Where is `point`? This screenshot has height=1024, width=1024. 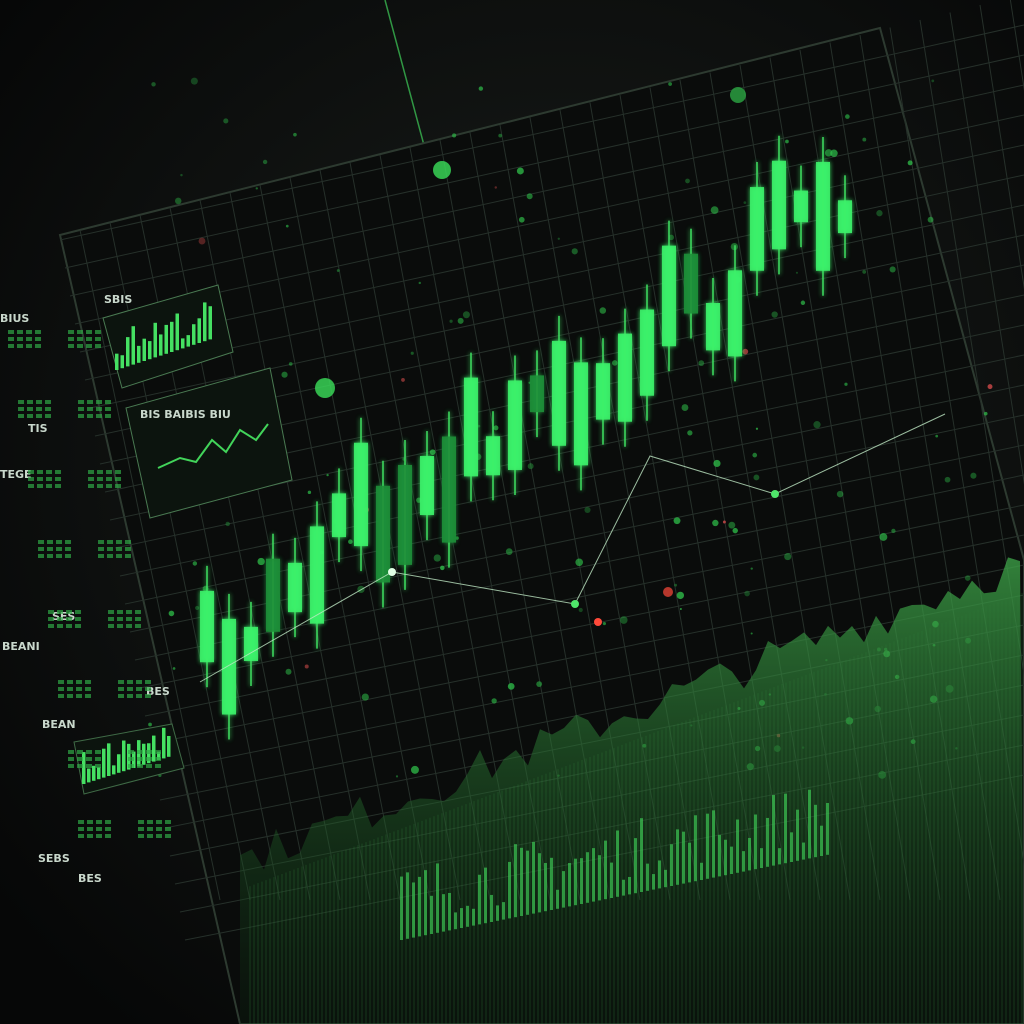 point is located at coordinates (392, 572).